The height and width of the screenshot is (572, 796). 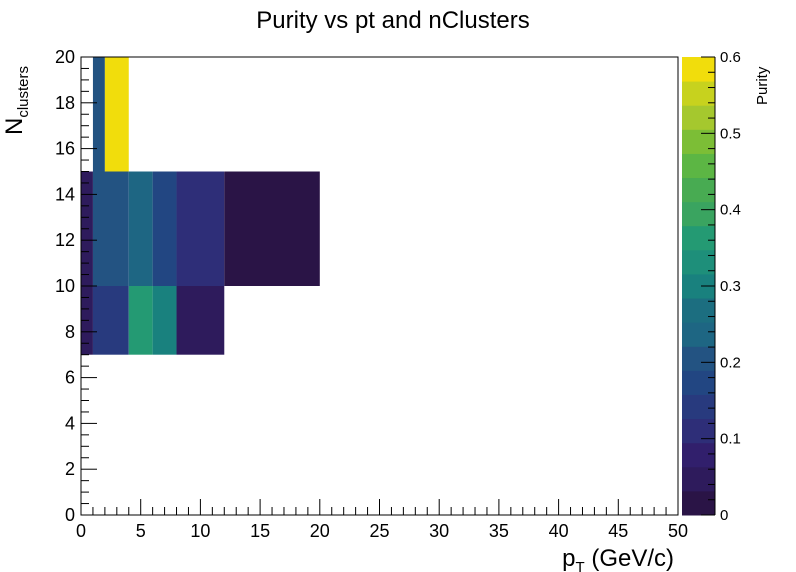 What do you see at coordinates (730, 133) in the screenshot?
I see `colorbar-tick-label: 0.5` at bounding box center [730, 133].